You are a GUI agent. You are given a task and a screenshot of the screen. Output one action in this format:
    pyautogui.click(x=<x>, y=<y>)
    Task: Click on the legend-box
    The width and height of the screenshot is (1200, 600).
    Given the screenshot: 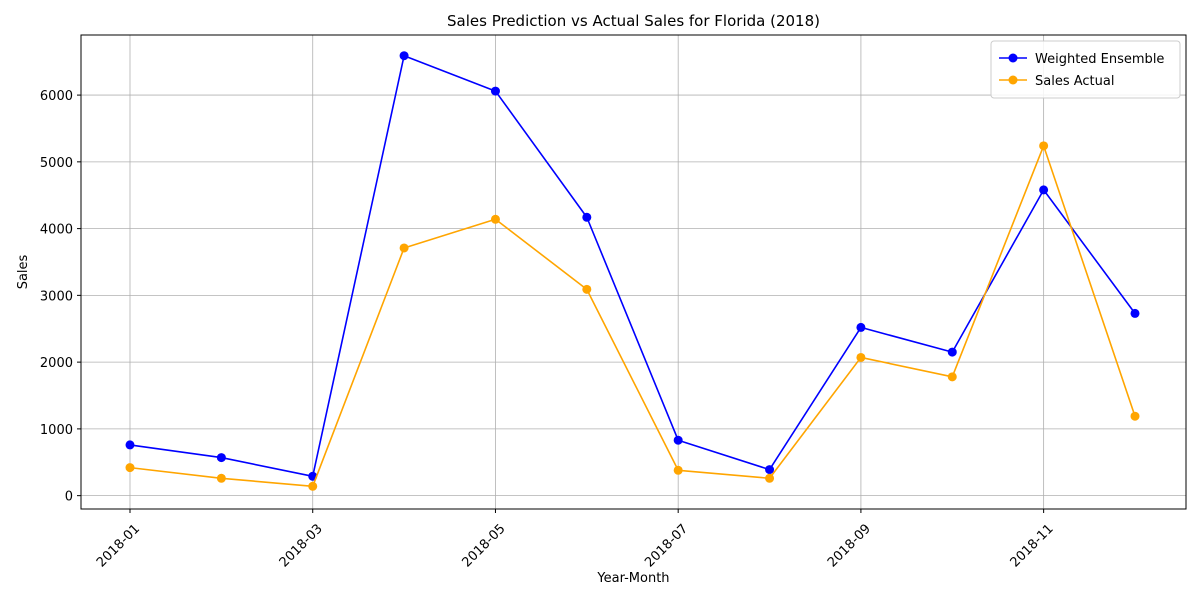 What is the action you would take?
    pyautogui.click(x=1085, y=69)
    